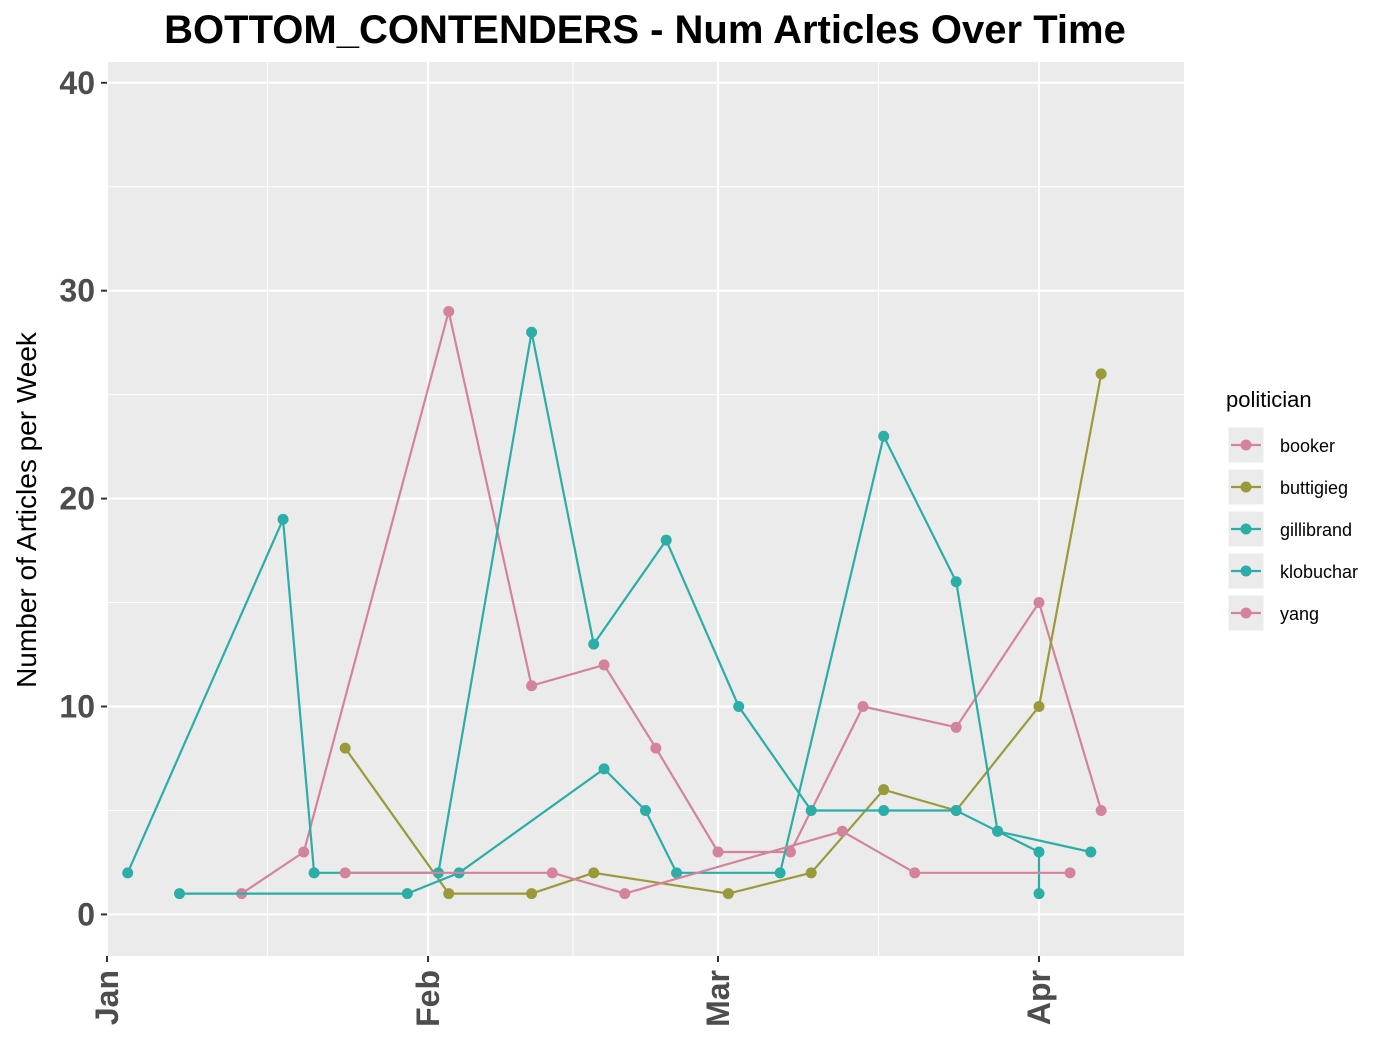 The width and height of the screenshot is (1400, 1050). I want to click on legend-title: politician, so click(1269, 399).